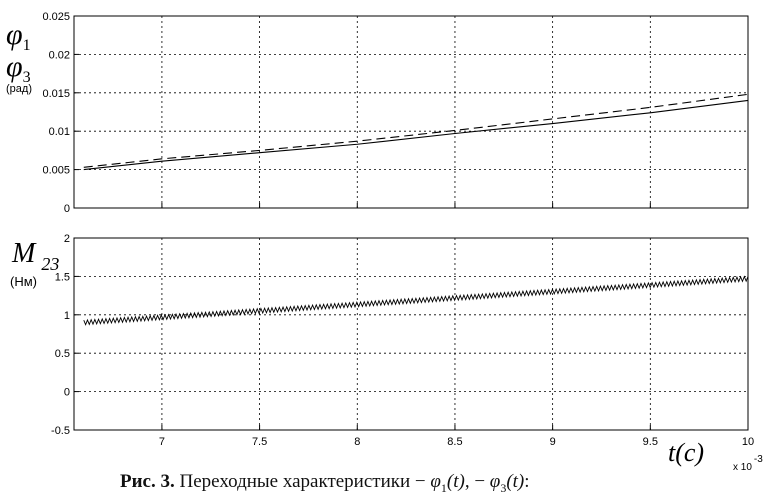  I want to click on moment-xtick-label-6: 10, so click(748, 442).